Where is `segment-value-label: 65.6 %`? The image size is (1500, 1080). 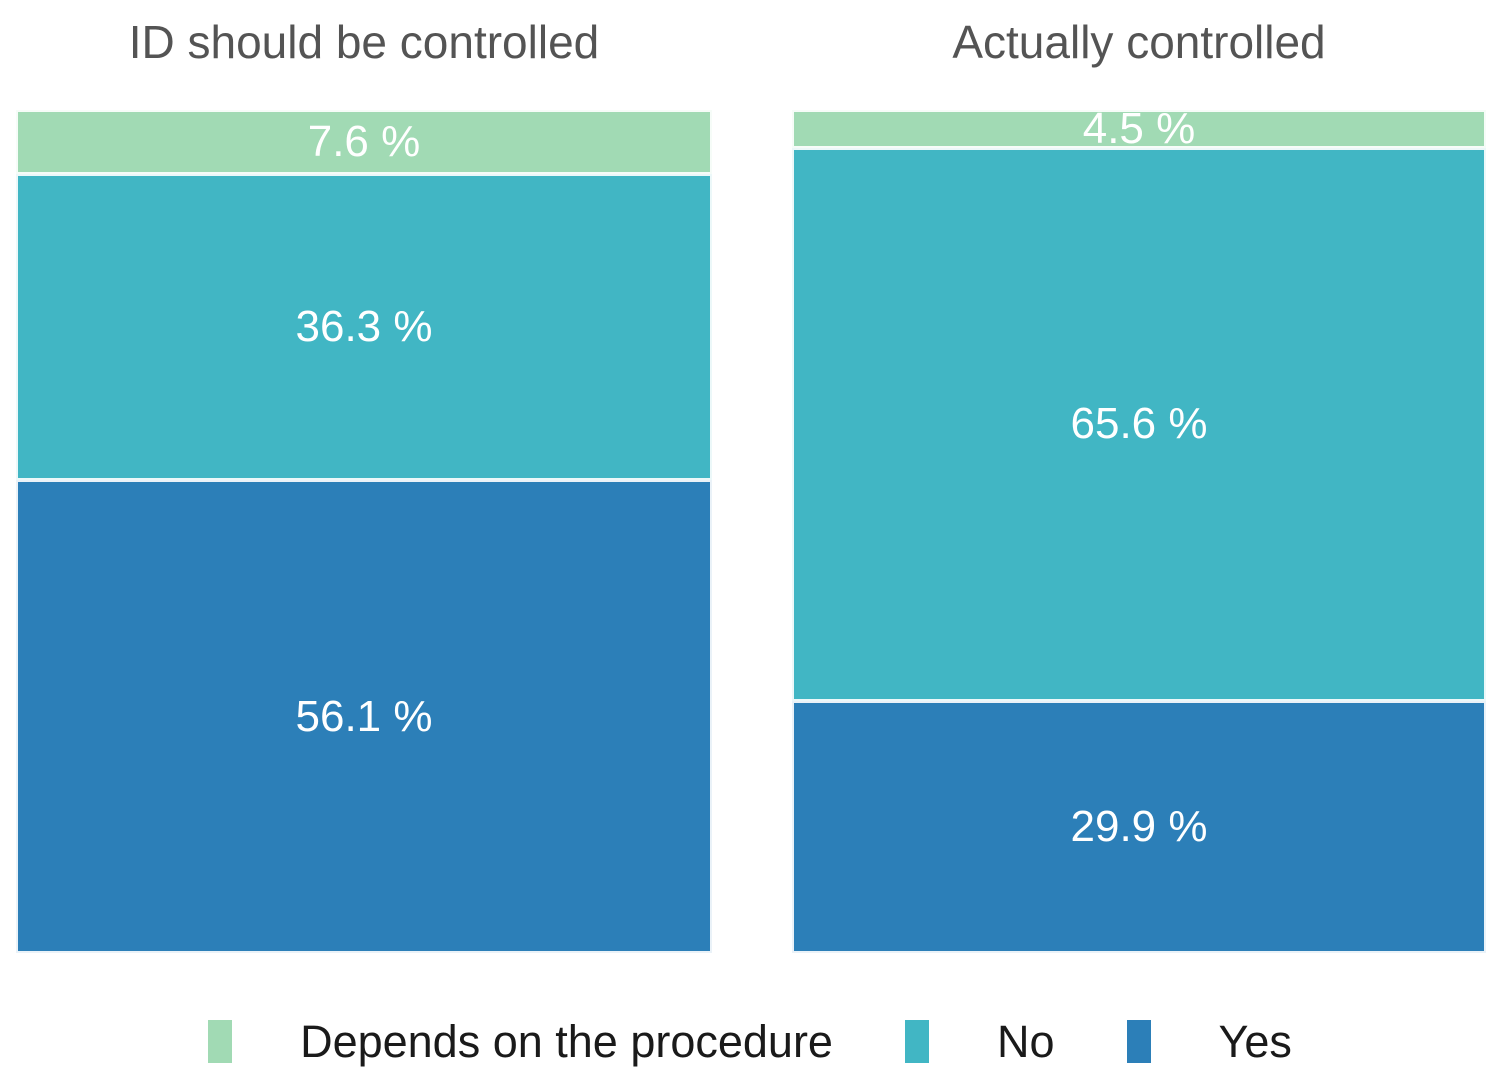
segment-value-label: 65.6 % is located at coordinates (1139, 424).